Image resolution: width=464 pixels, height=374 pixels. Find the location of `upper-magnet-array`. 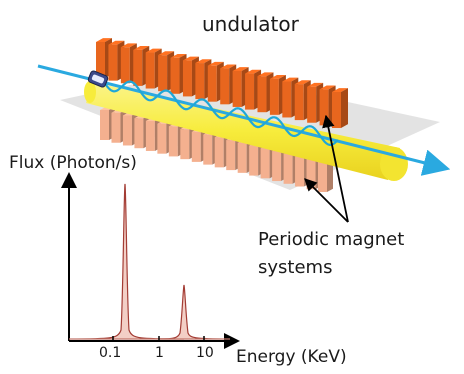

upper-magnet-array is located at coordinates (222, 83).